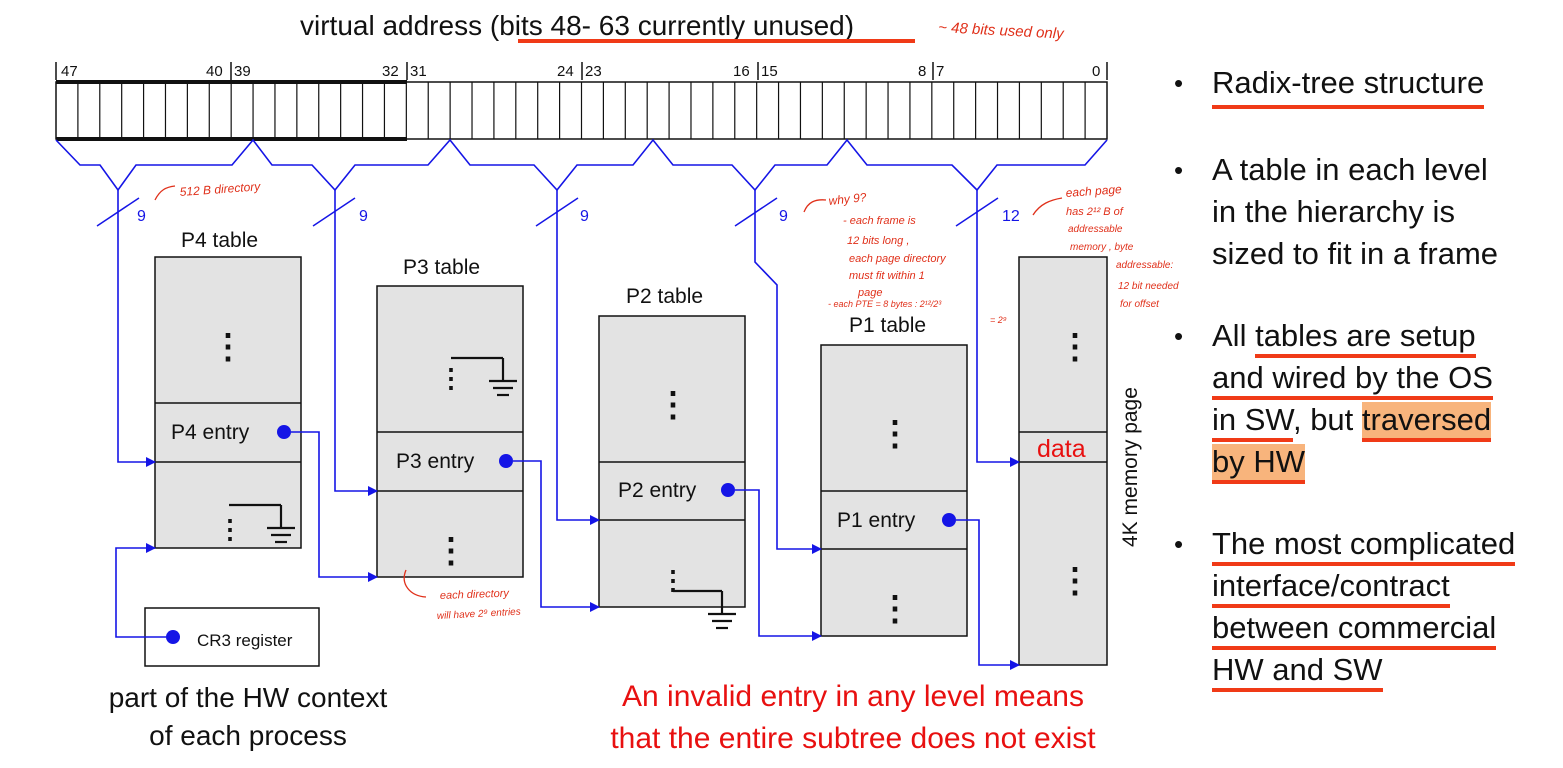 The height and width of the screenshot is (768, 1563). I want to click on p4-to-p3-arrow, so click(334, 506).